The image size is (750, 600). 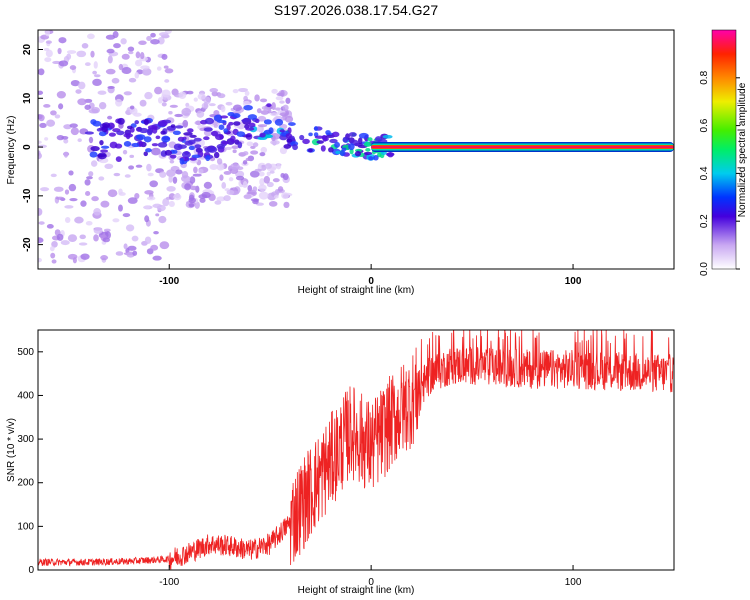 What do you see at coordinates (573, 582) in the screenshot?
I see `snr-xtick-label: 100` at bounding box center [573, 582].